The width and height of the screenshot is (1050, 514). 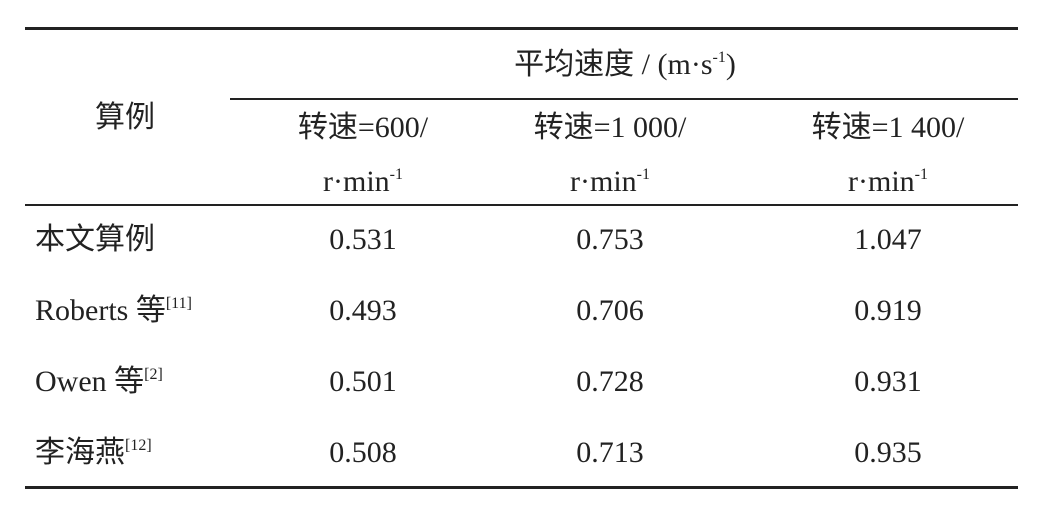 I want to click on reference: [2], so click(x=153, y=374).